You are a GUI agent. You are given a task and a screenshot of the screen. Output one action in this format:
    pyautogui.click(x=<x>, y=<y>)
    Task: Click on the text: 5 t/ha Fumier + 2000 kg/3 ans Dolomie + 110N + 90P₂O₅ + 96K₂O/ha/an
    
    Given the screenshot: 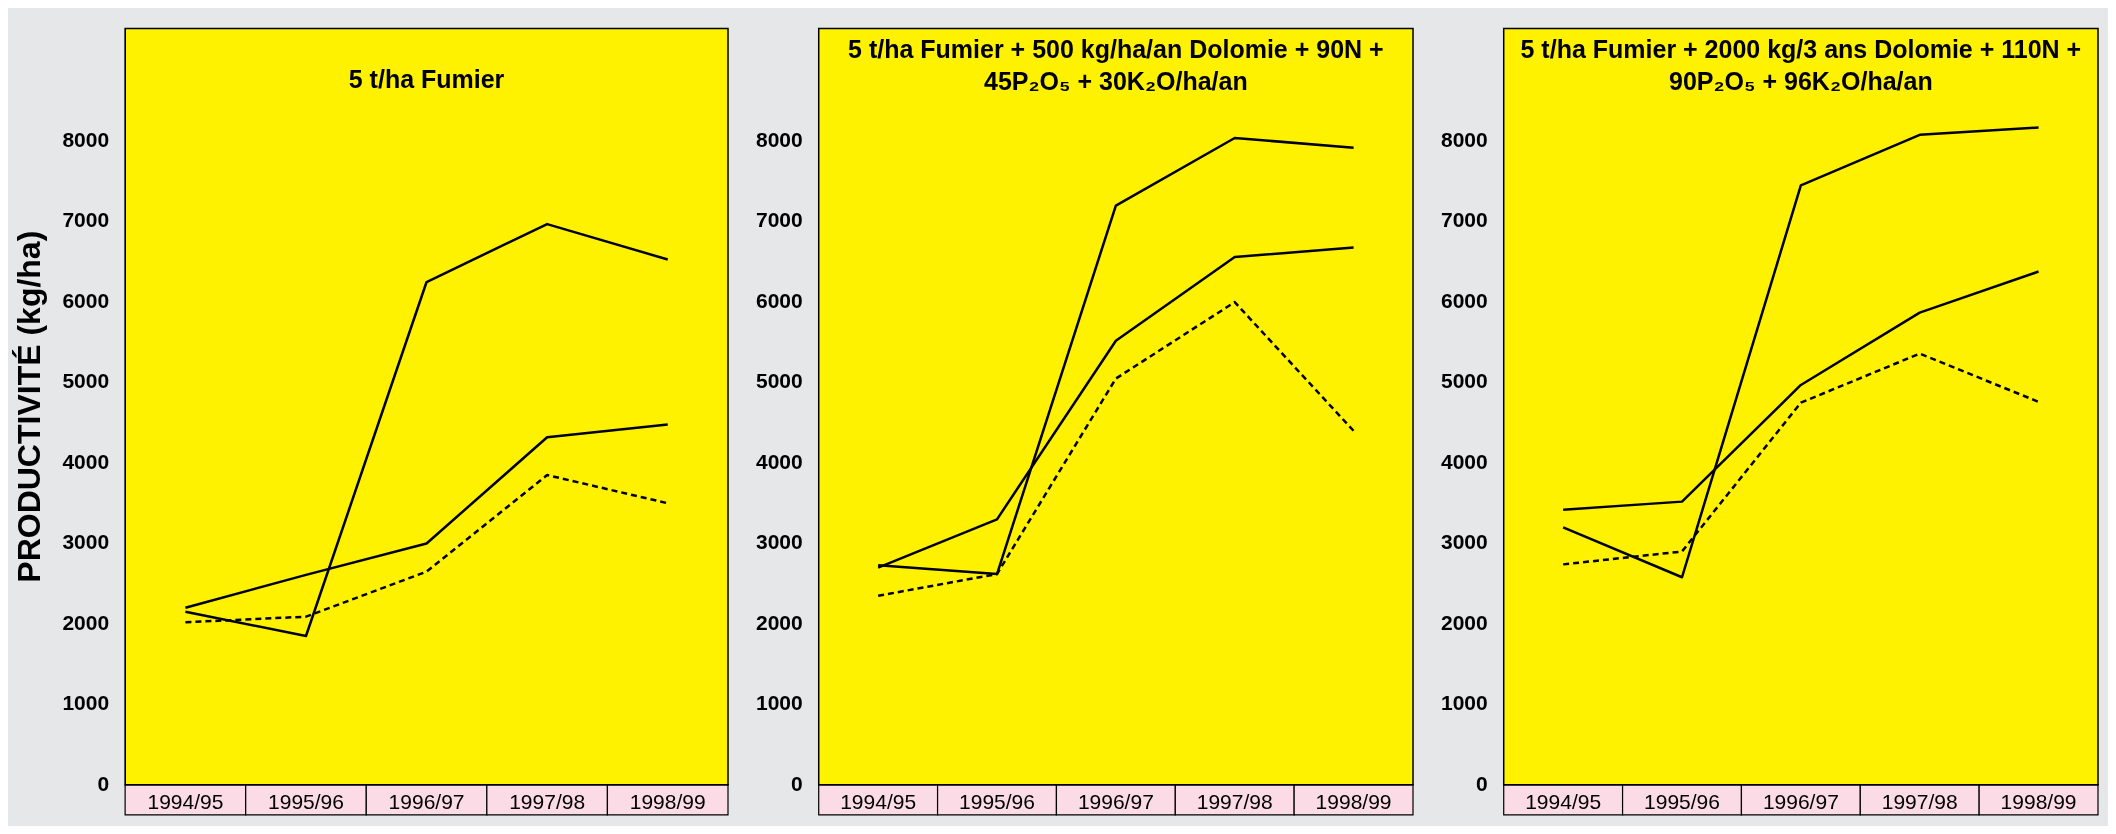 What is the action you would take?
    pyautogui.click(x=1801, y=64)
    